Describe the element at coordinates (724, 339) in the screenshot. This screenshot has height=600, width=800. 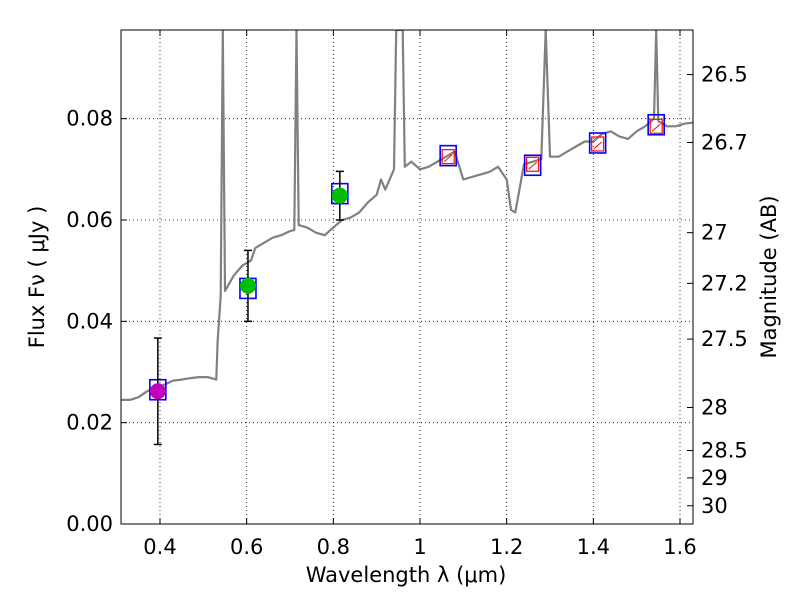
I see `mag-tick-label: 27.5` at that location.